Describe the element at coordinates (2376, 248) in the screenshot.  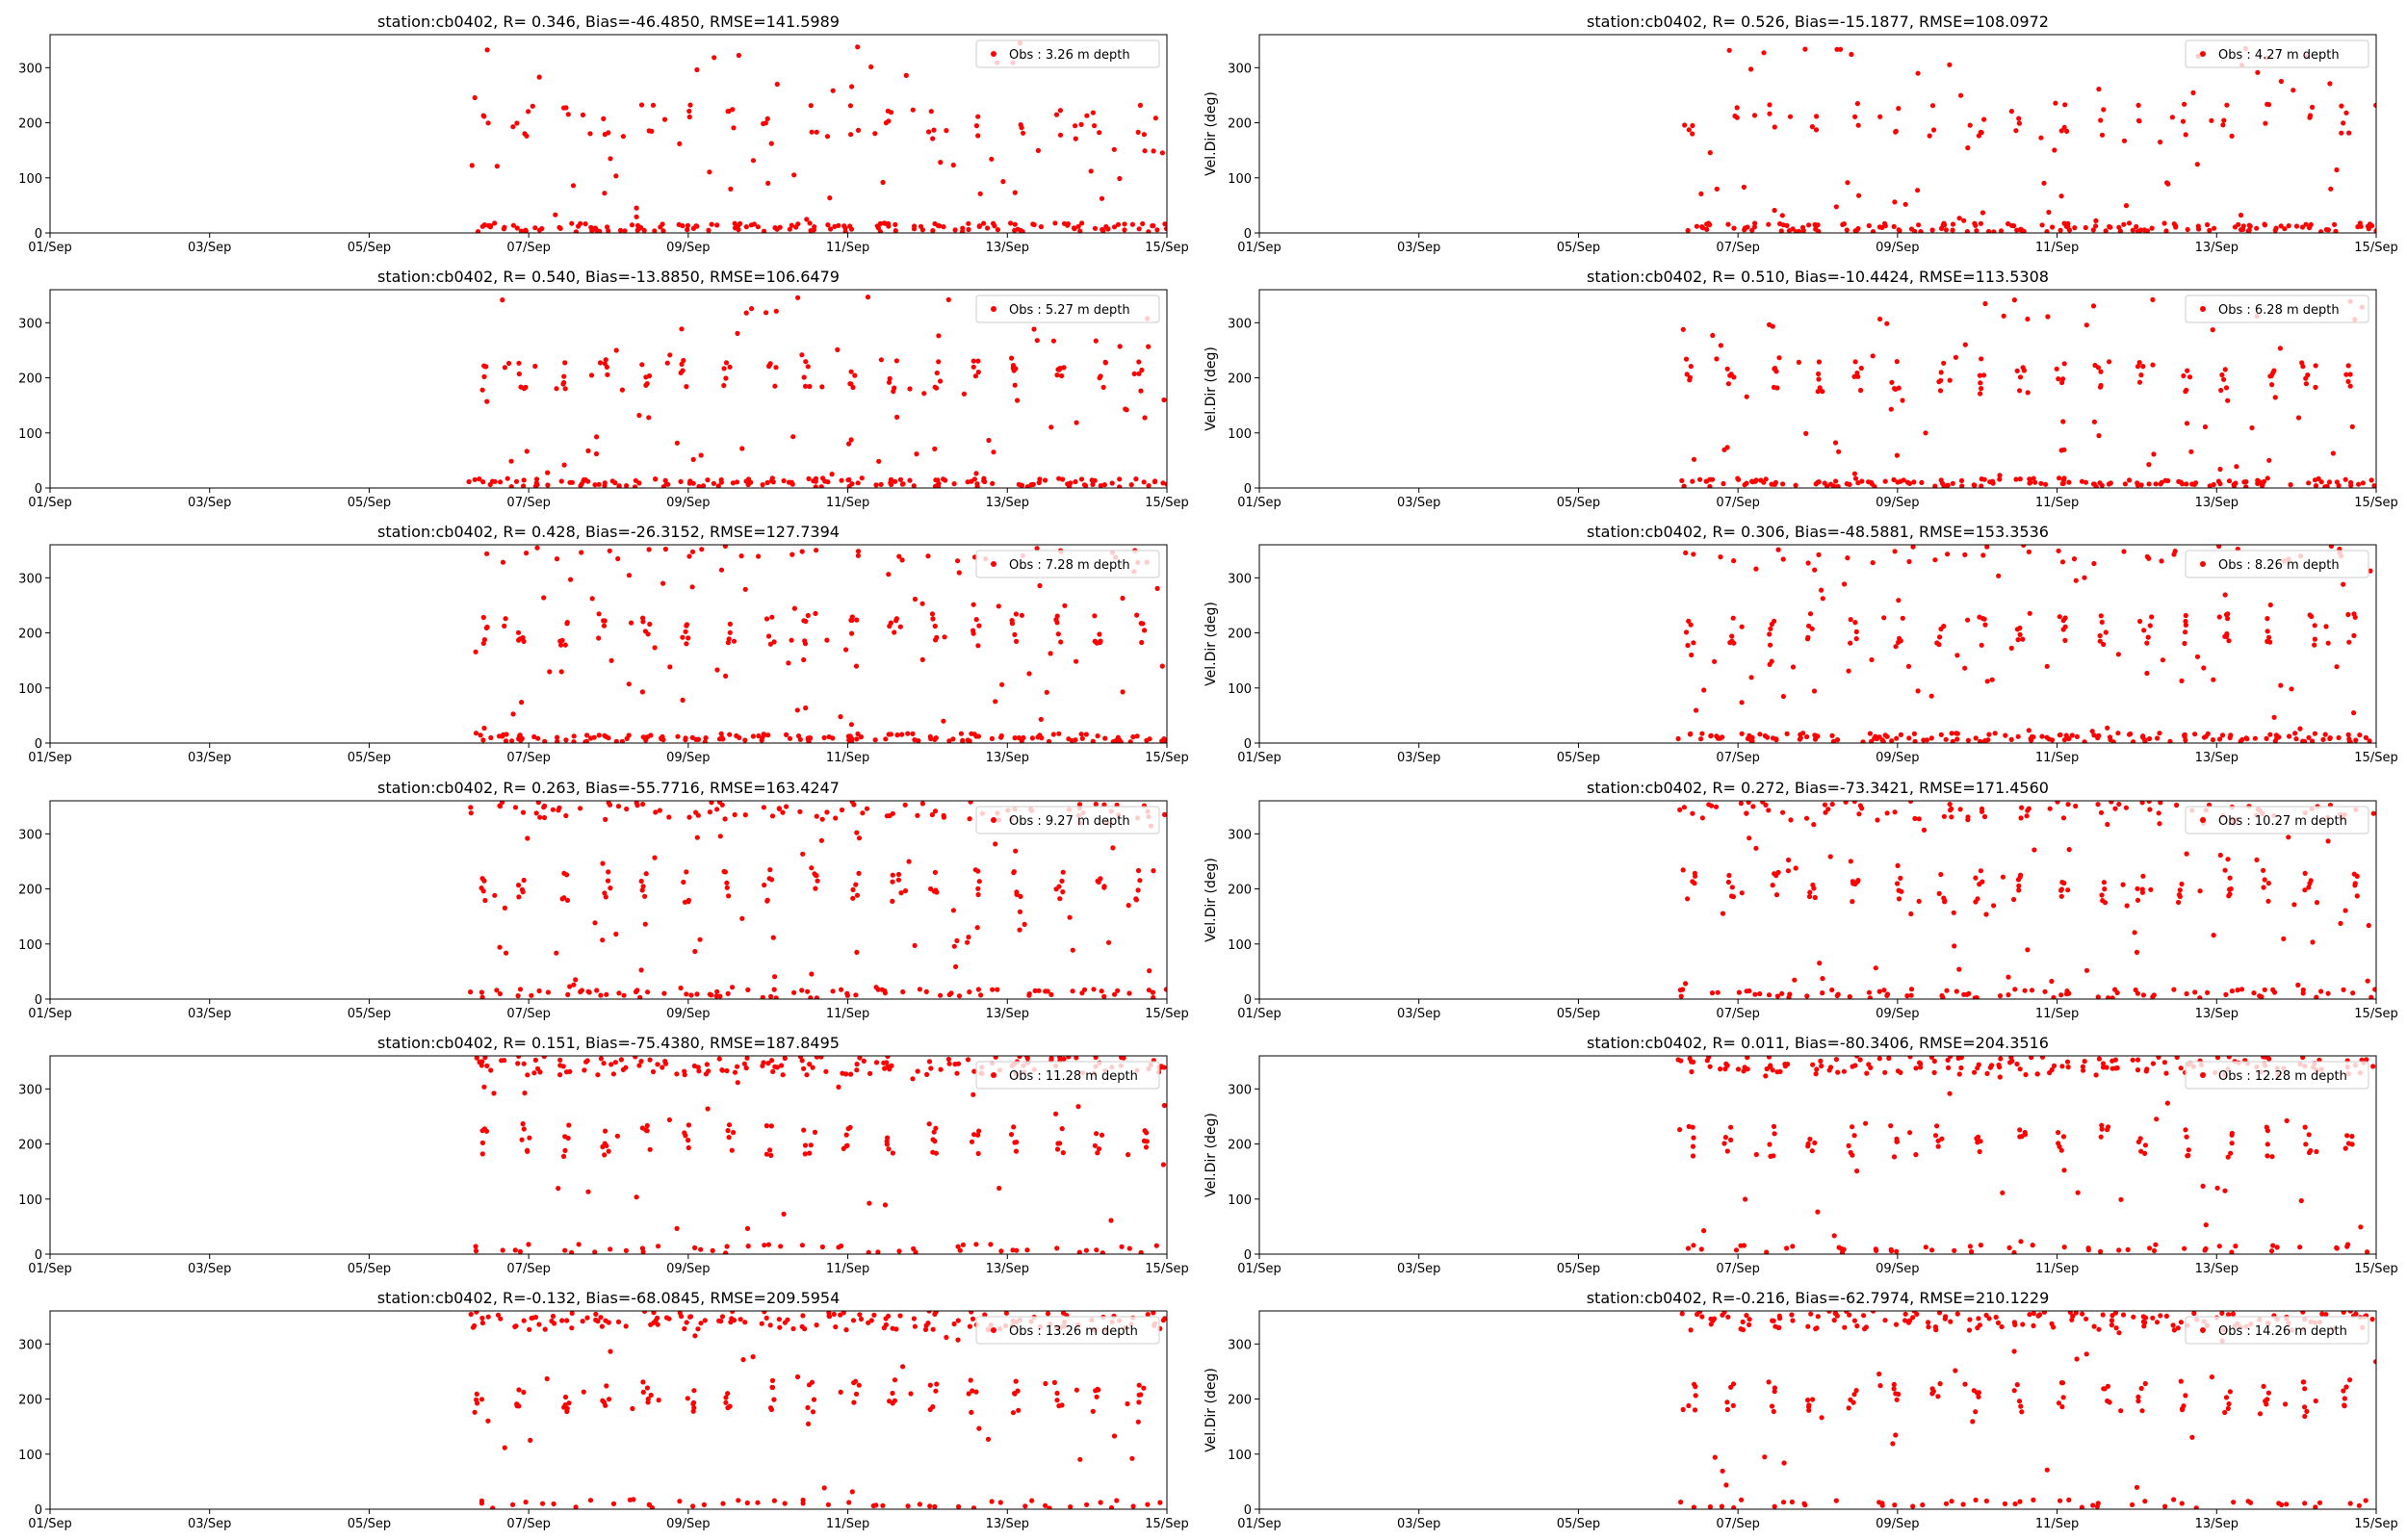
I see `x-tick-label: 15/Sep` at that location.